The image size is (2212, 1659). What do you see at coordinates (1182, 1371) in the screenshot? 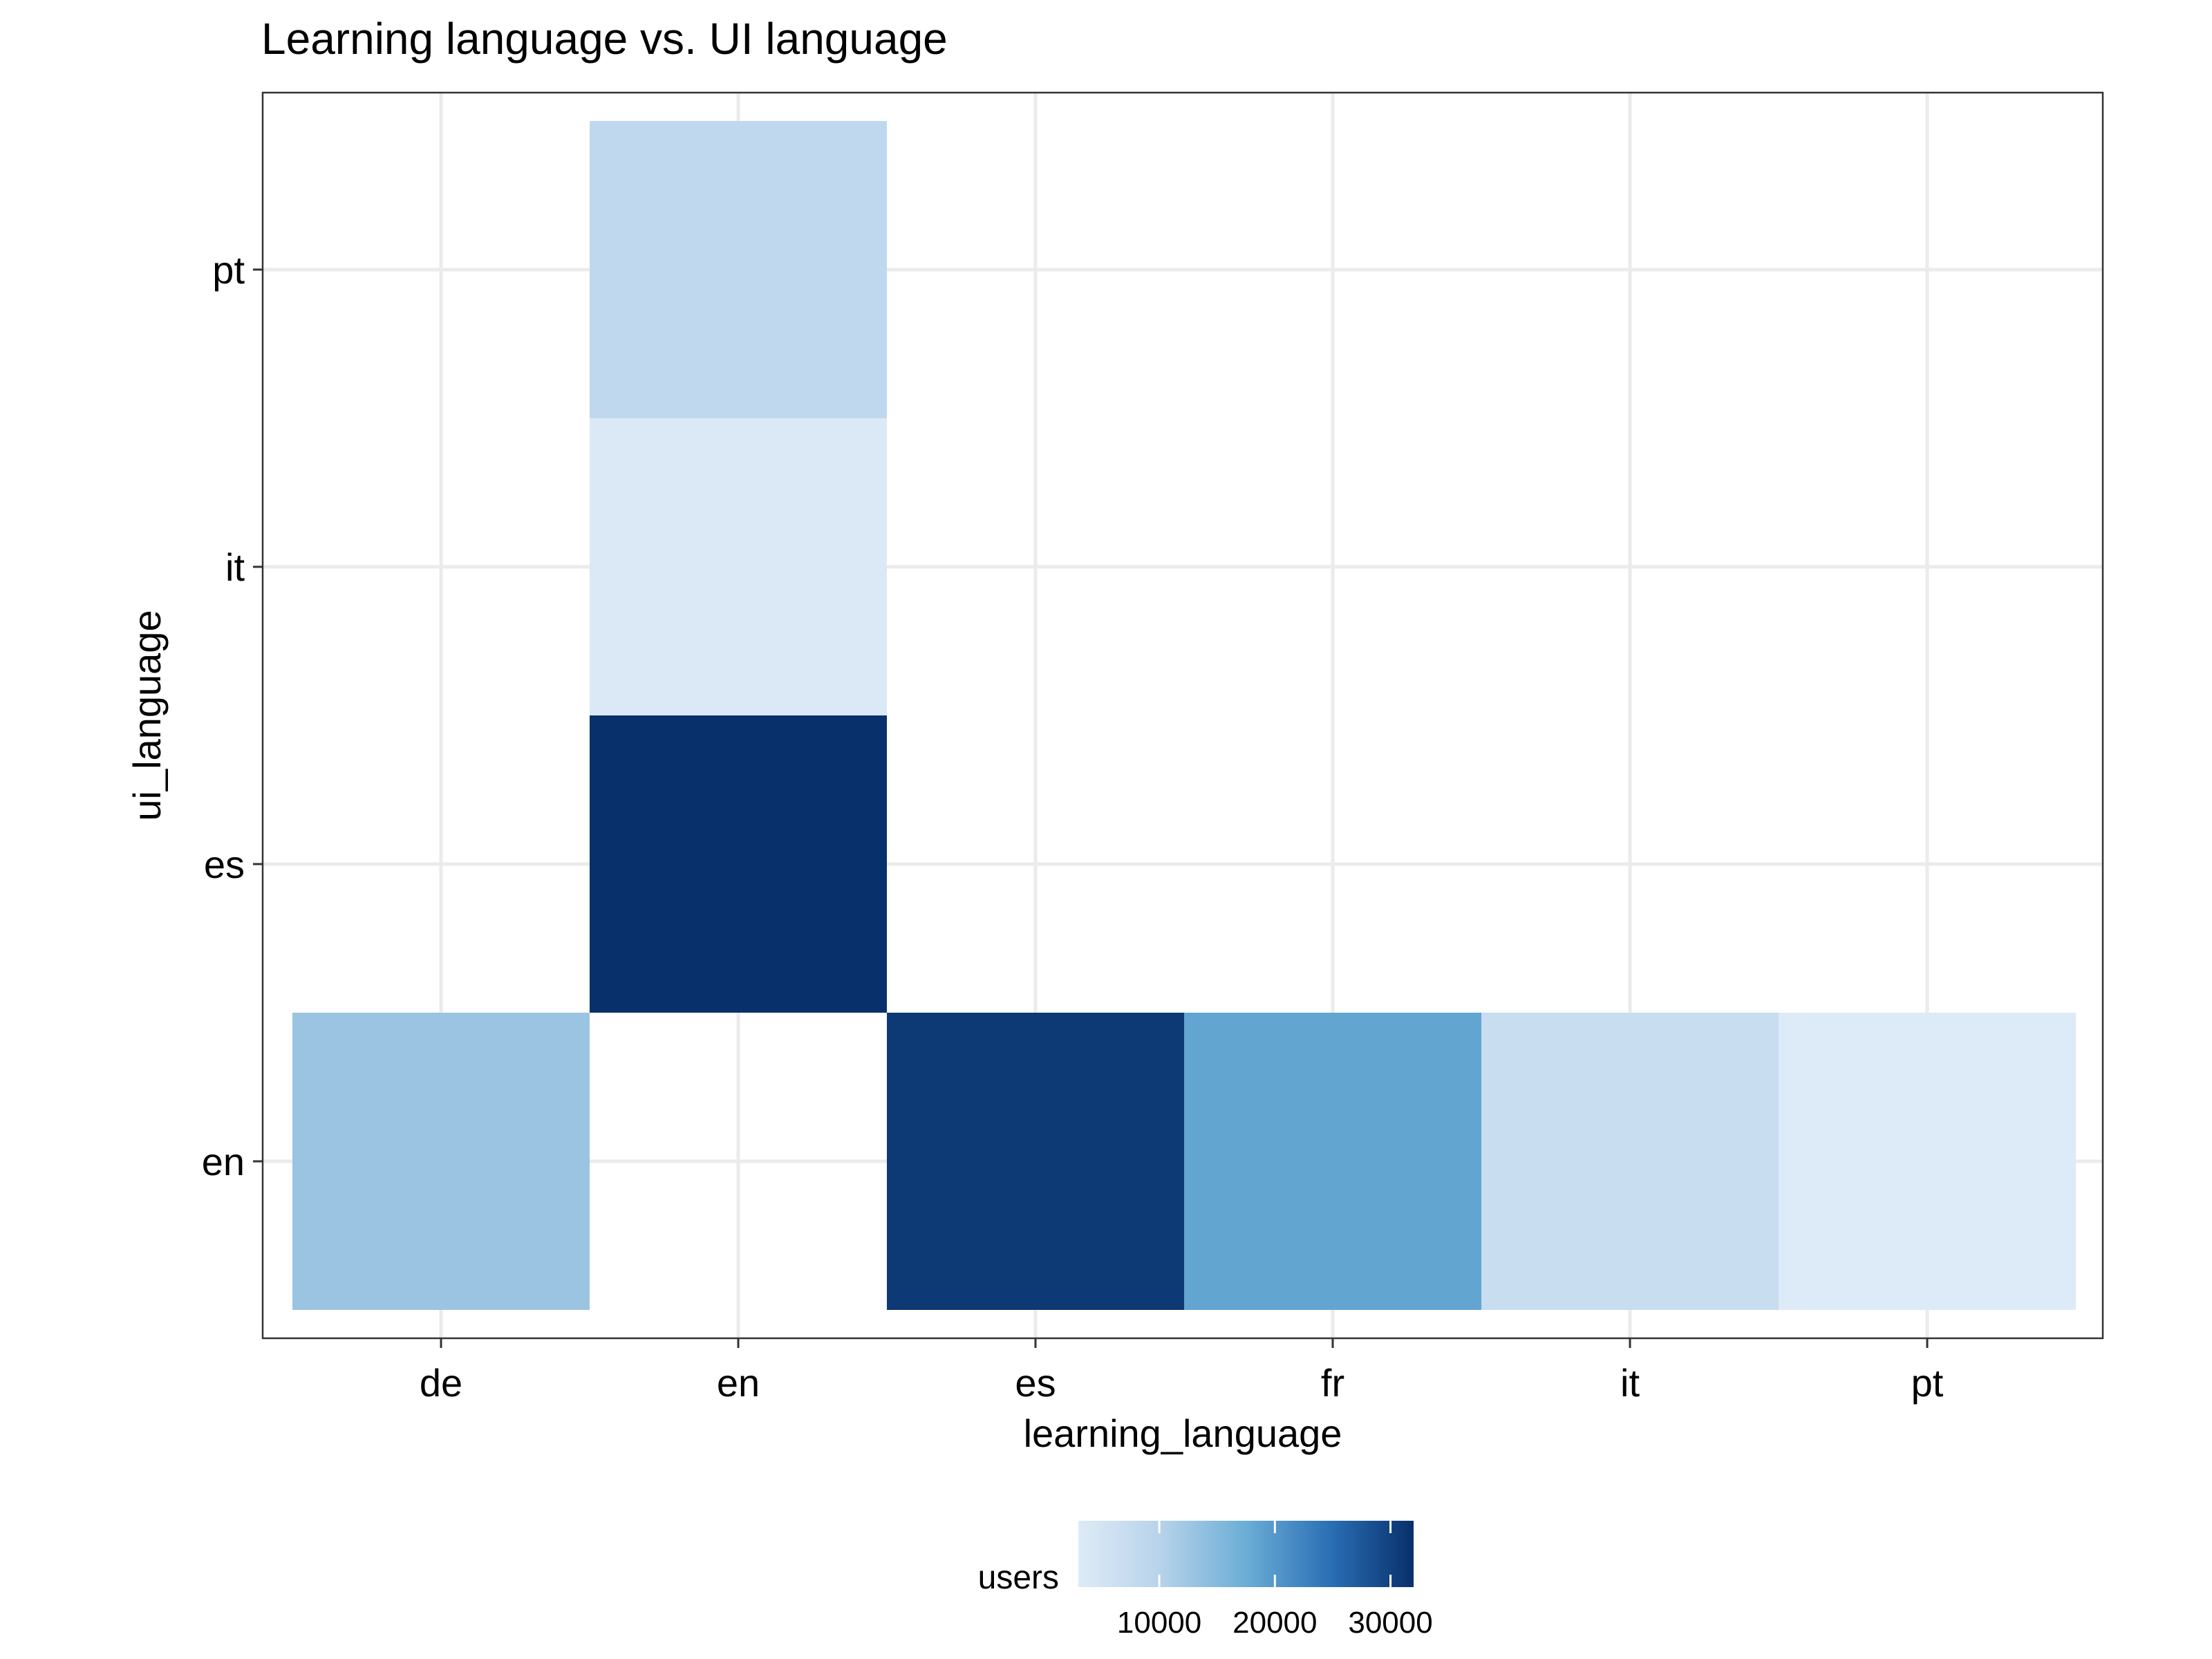
I see `x-axis: de en es fr it pt` at bounding box center [1182, 1371].